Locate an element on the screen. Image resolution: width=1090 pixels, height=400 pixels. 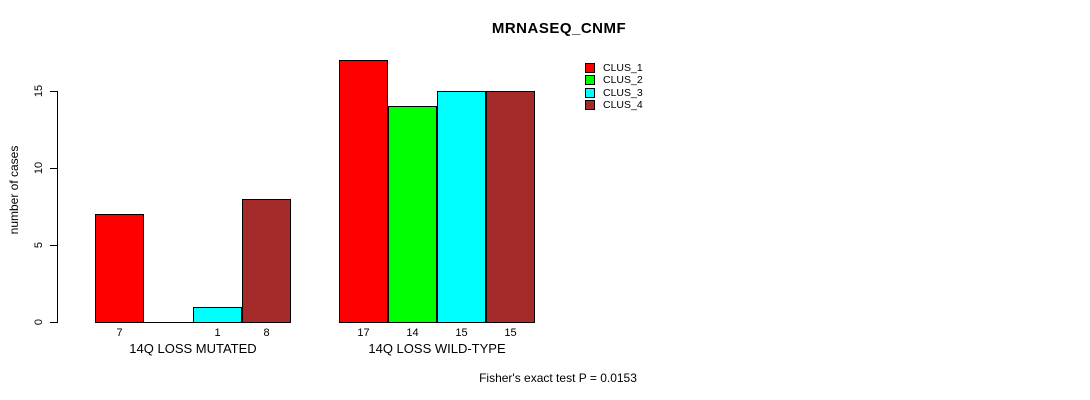
bar-value-label: 8 is located at coordinates (266, 333).